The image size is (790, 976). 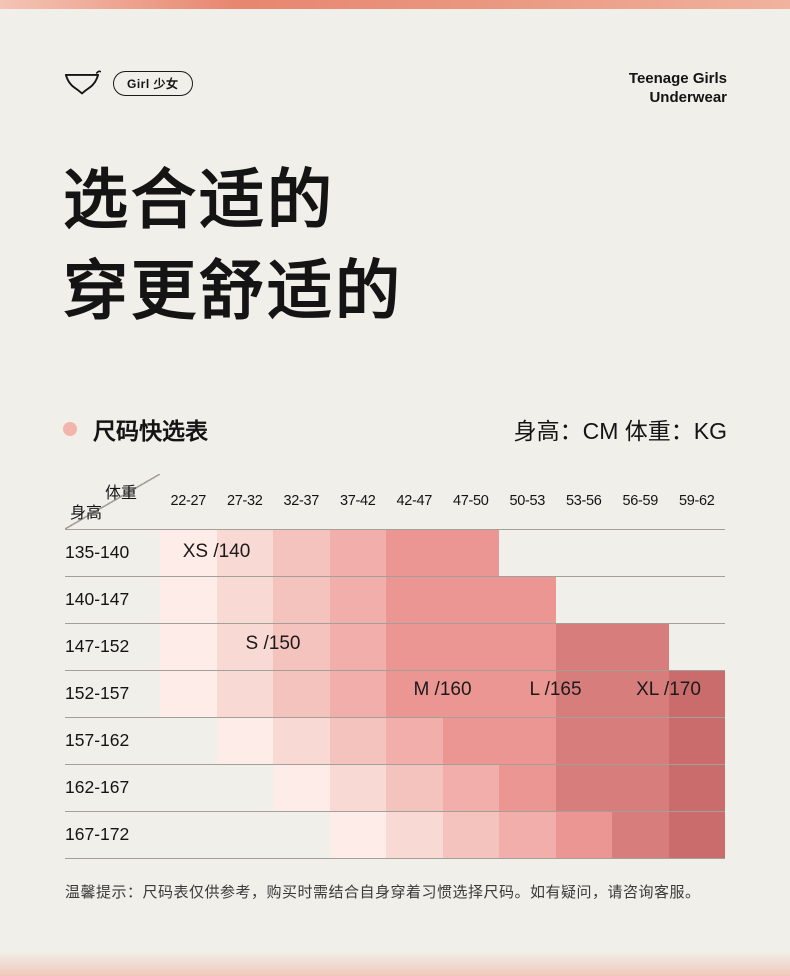 I want to click on weight-col-header: 22-27, so click(x=188, y=501).